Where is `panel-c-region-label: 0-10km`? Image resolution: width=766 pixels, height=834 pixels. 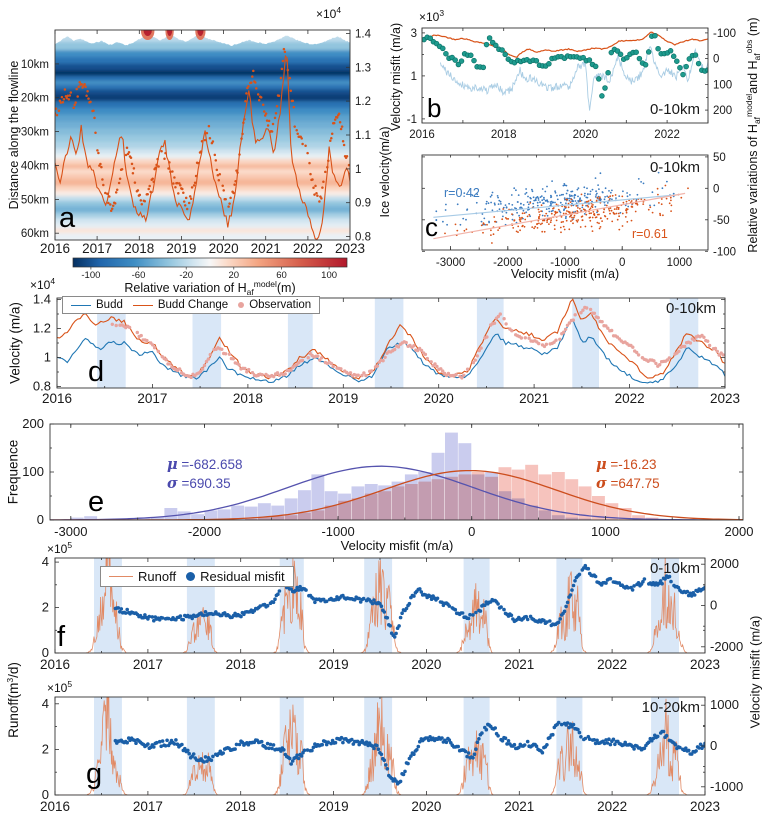
panel-c-region-label: 0-10km is located at coordinates (674, 167).